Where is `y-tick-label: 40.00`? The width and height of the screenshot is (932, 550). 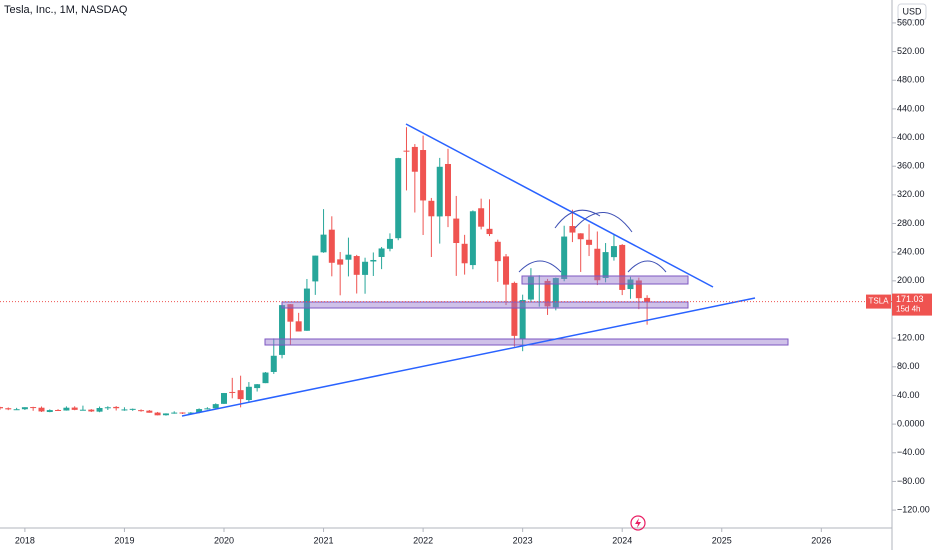
y-tick-label: 40.00 is located at coordinates (908, 395).